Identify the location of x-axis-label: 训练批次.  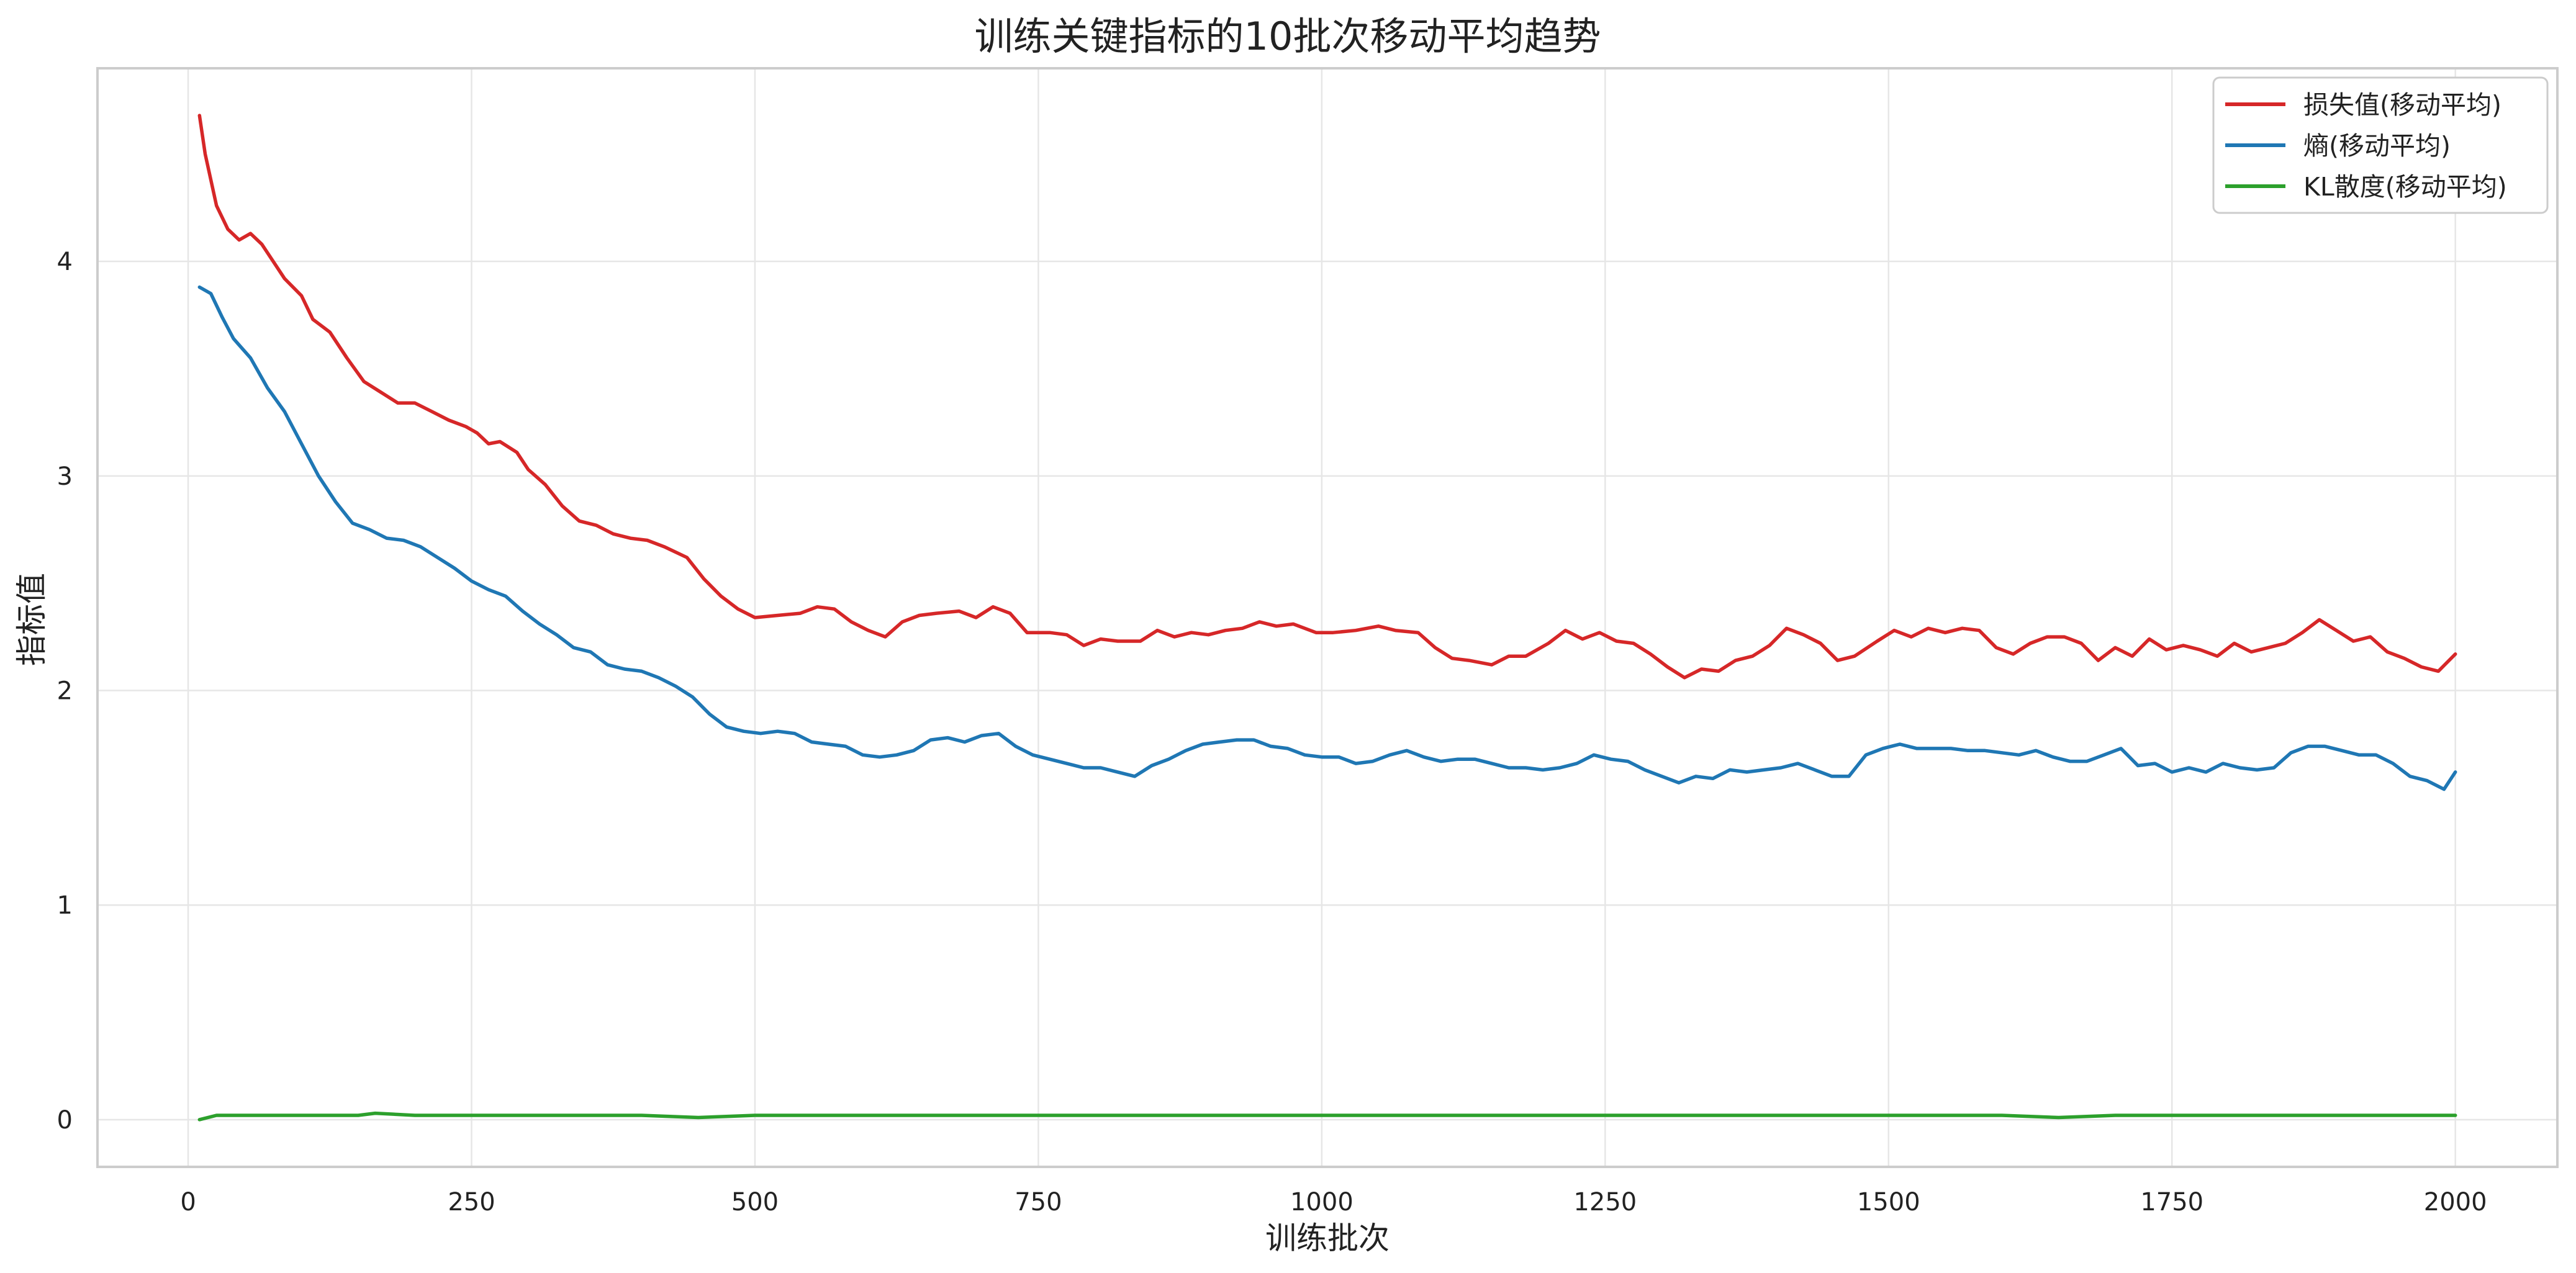
(1327, 1238).